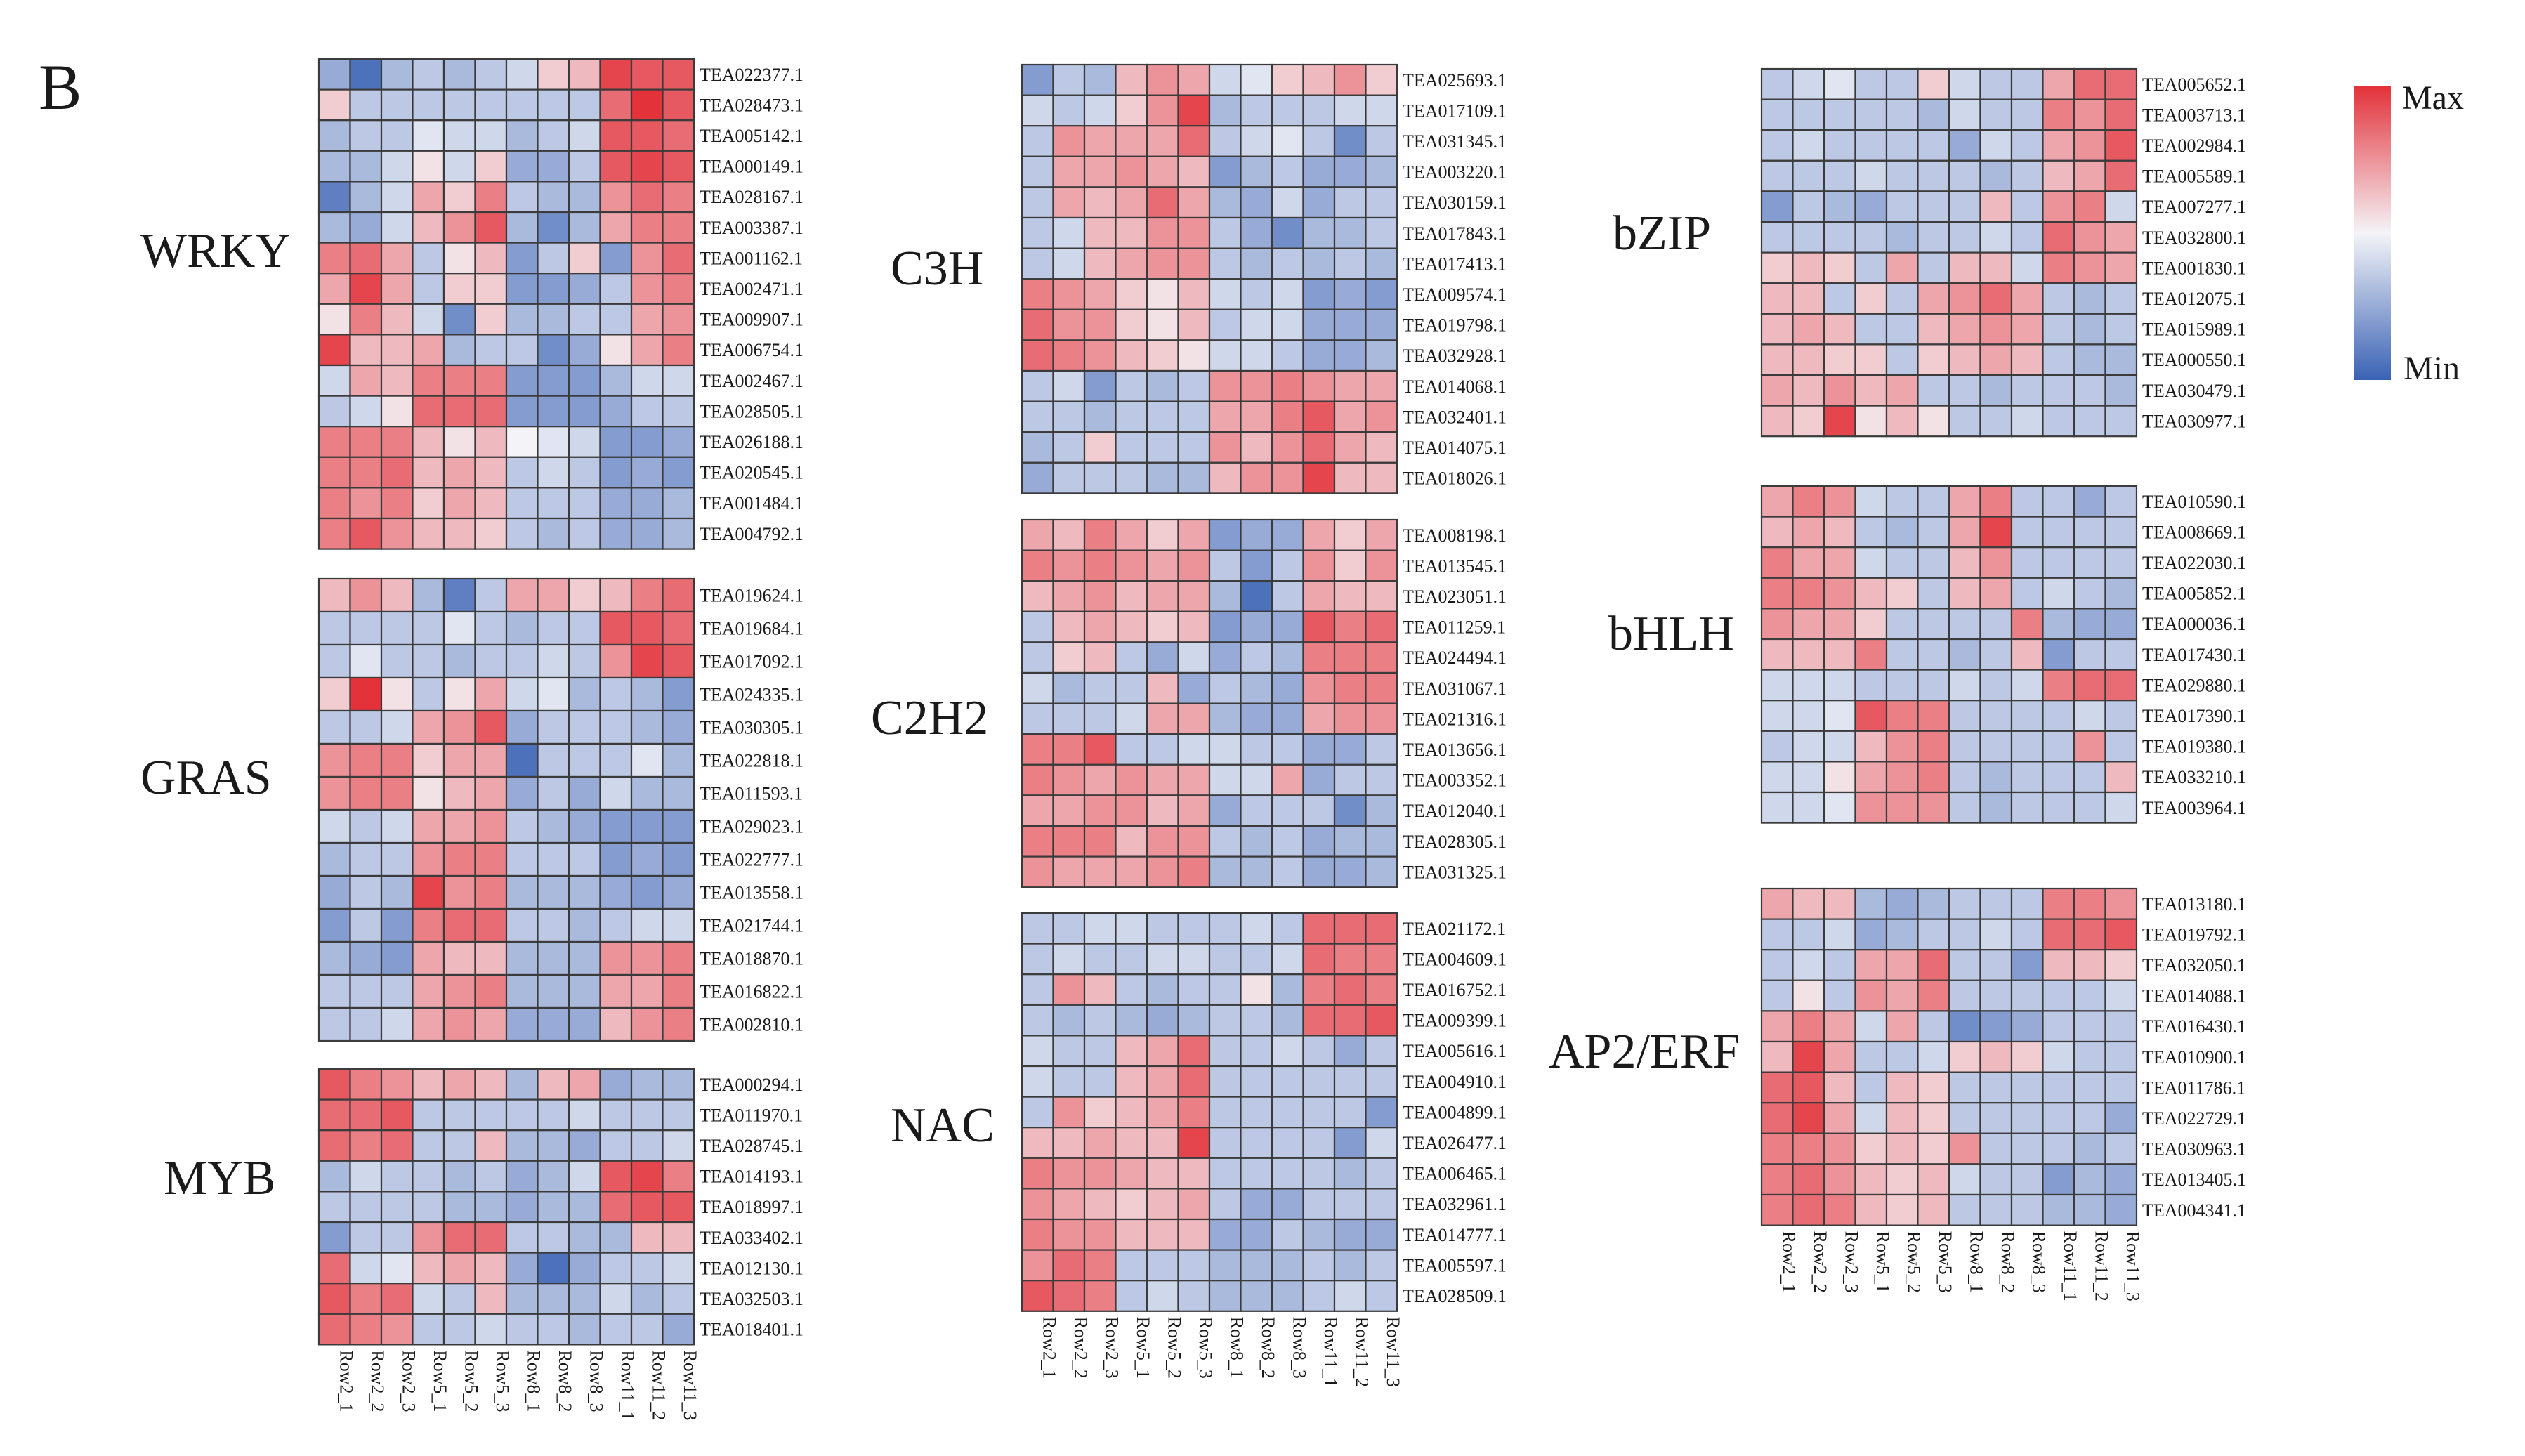  Describe the element at coordinates (1455, 233) in the screenshot. I see `row-label: TEA017843.1` at that location.